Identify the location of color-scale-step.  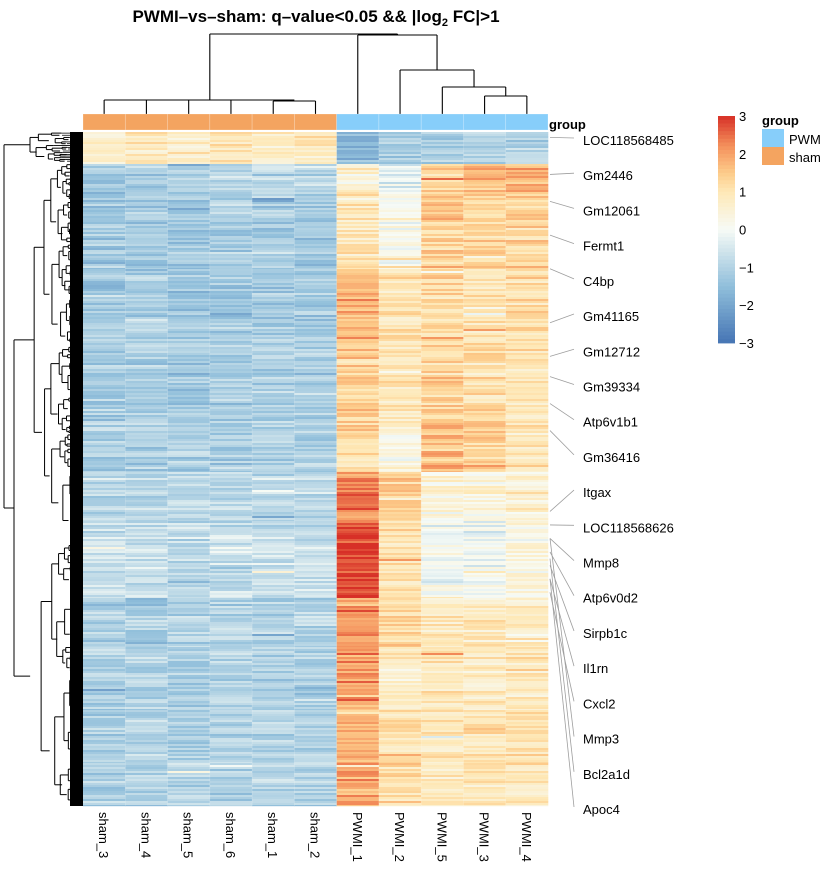
(726, 261).